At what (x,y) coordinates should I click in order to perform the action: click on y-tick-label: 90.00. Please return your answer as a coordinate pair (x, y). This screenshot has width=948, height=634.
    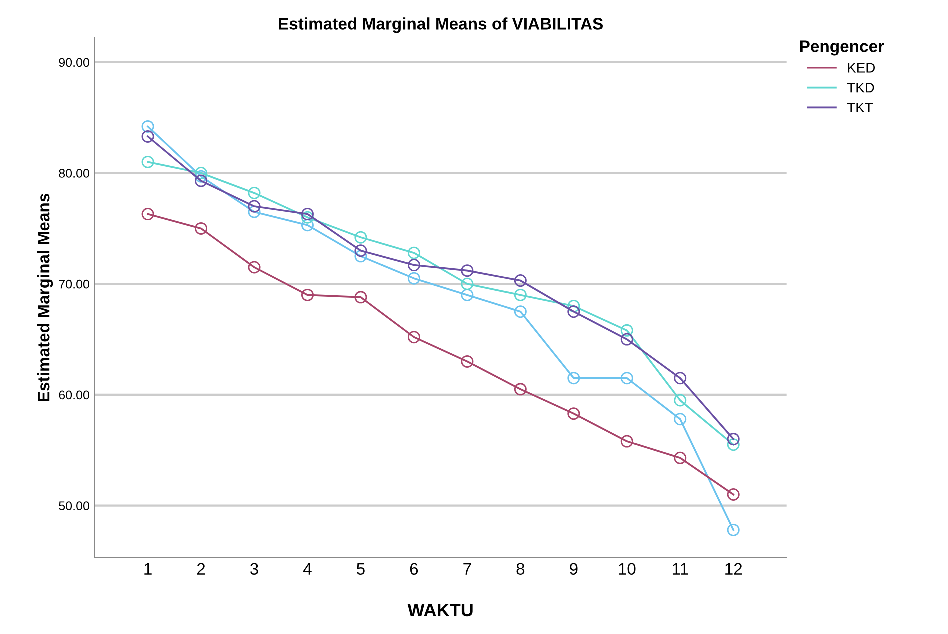
    Looking at the image, I should click on (74, 63).